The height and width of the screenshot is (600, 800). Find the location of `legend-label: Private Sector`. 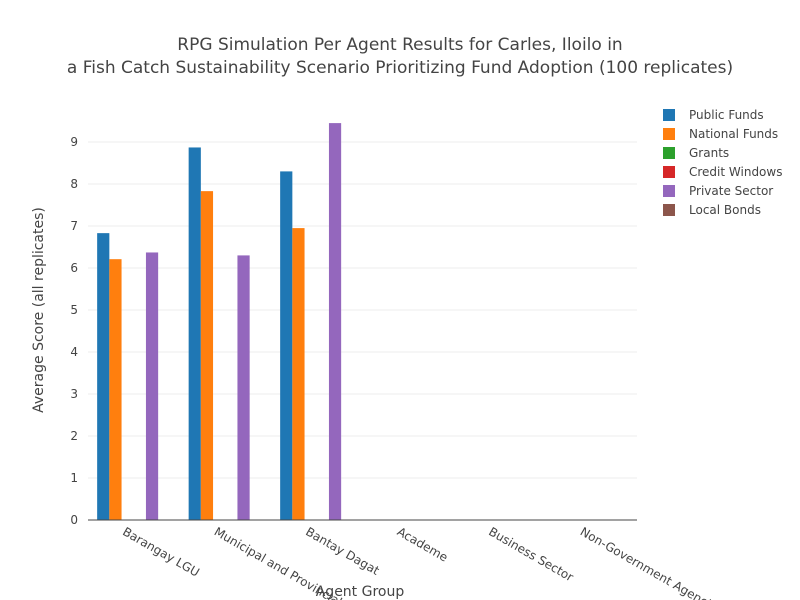

legend-label: Private Sector is located at coordinates (731, 191).